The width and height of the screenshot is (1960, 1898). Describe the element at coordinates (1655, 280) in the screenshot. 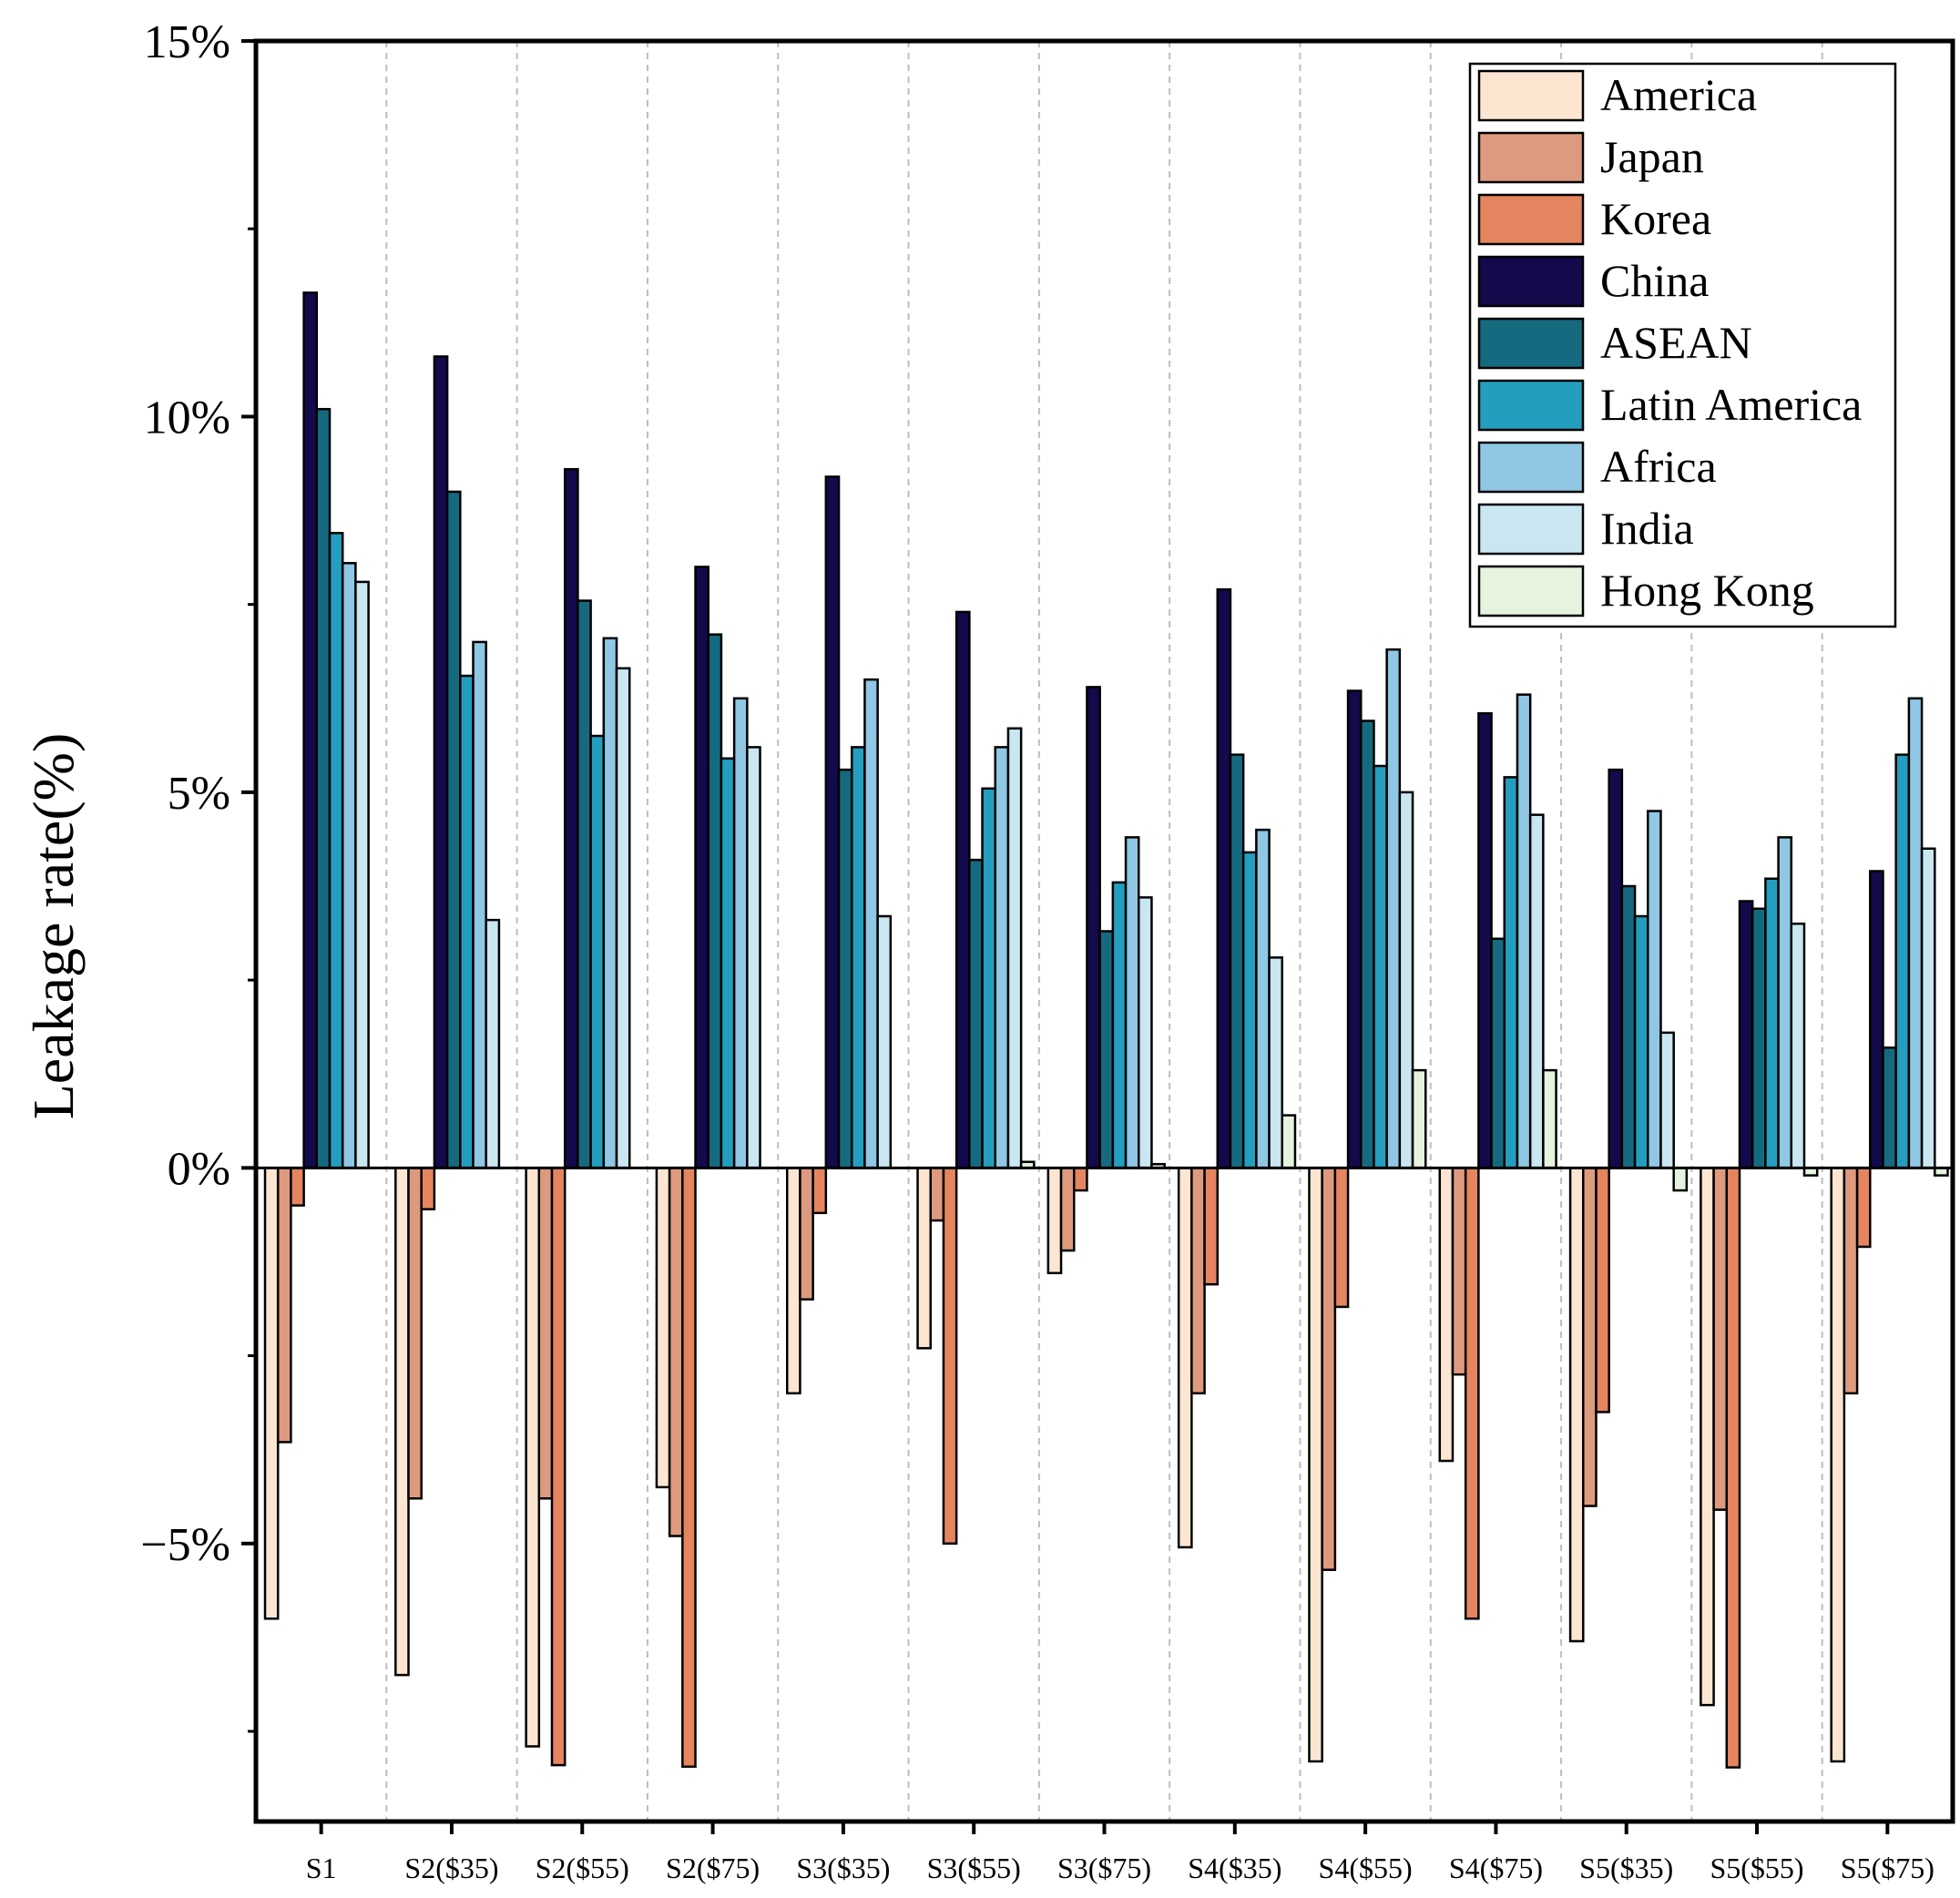

I see `legend-label-china: China` at that location.